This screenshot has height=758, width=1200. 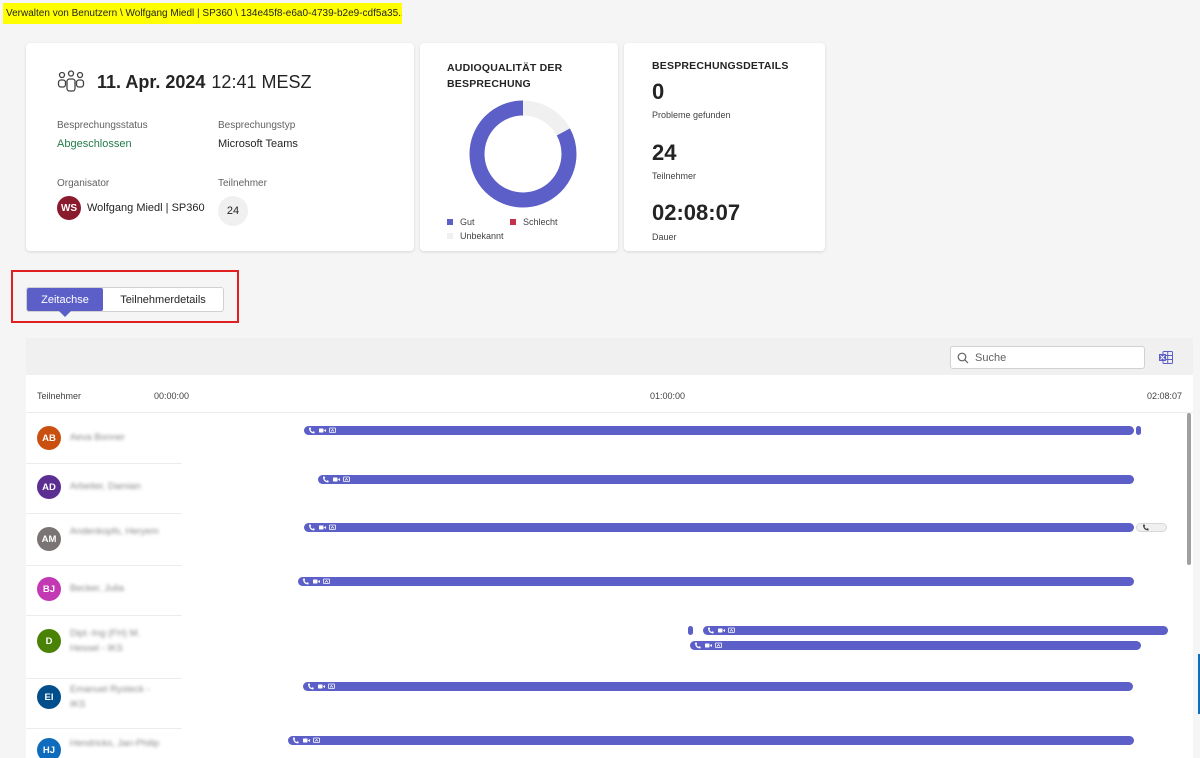 What do you see at coordinates (59, 396) in the screenshot?
I see `participant-column-header: Teilnehmer` at bounding box center [59, 396].